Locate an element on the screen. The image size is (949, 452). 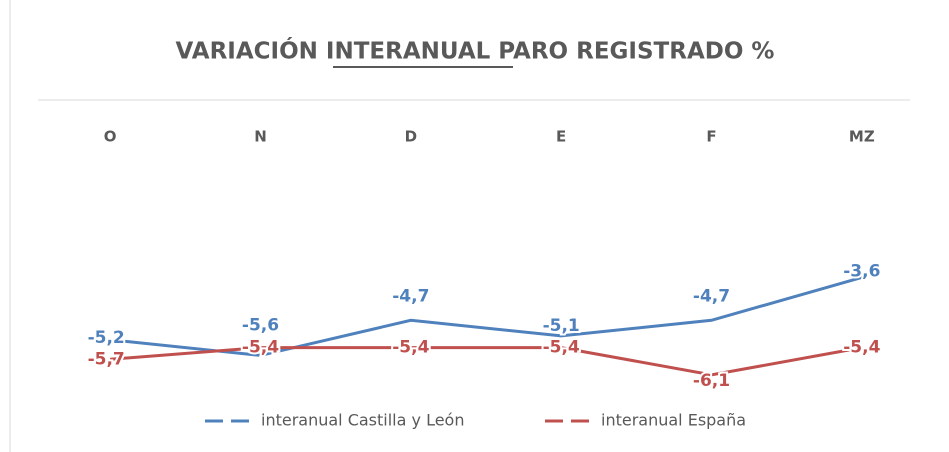
x-tick-label: F is located at coordinates (711, 137).